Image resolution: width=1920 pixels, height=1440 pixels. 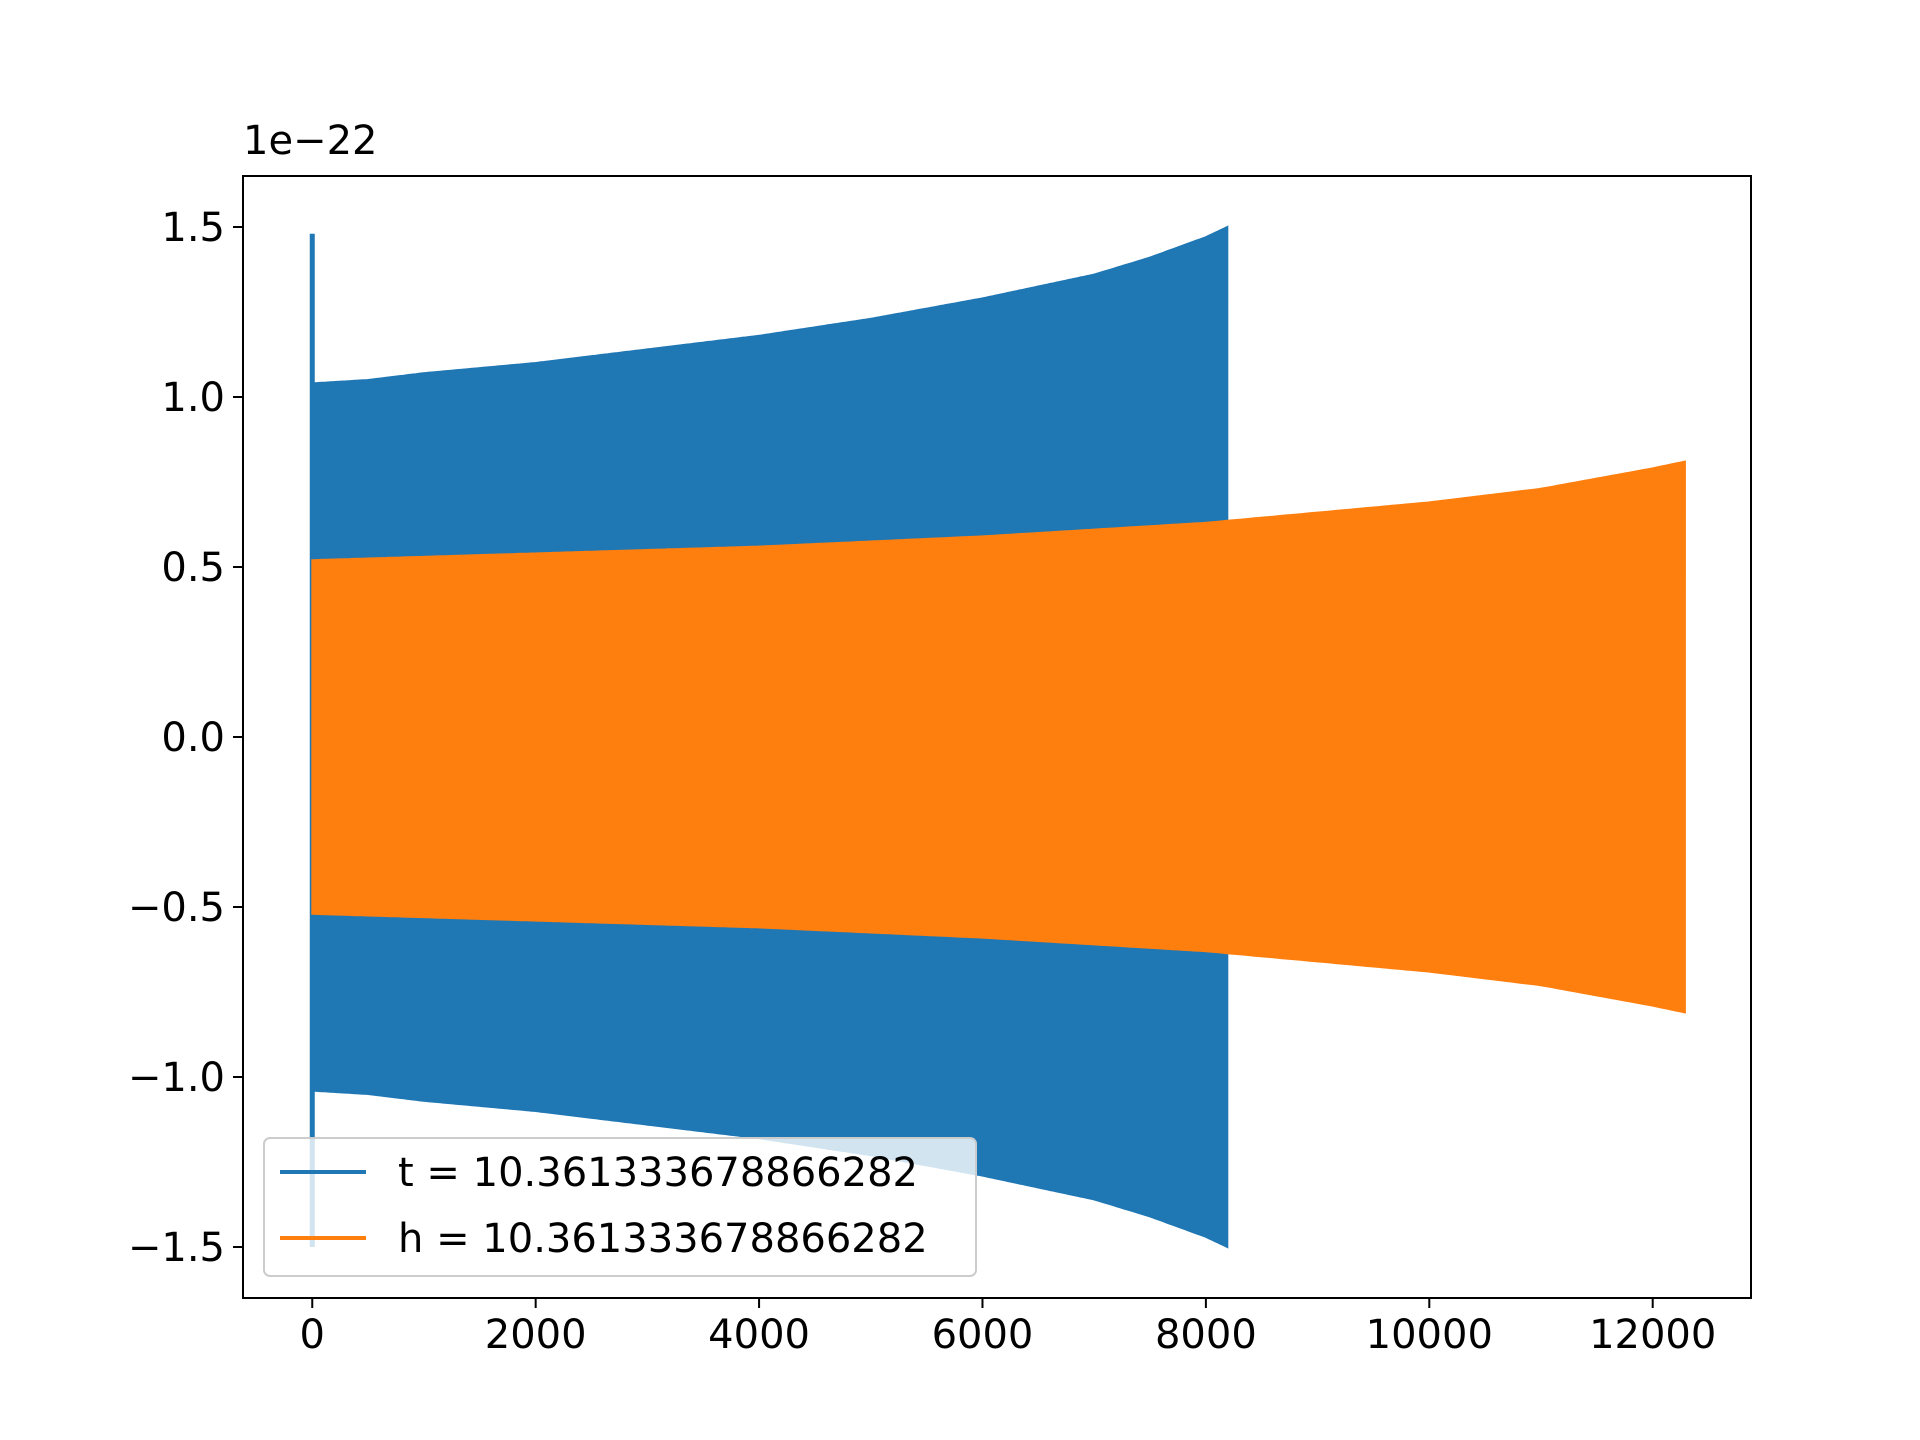 What do you see at coordinates (536, 1335) in the screenshot?
I see `x-tick-label-1: 2000` at bounding box center [536, 1335].